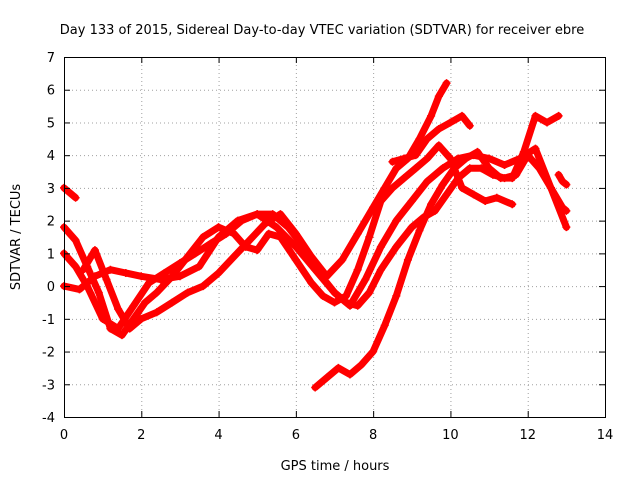  Describe the element at coordinates (51, 222) in the screenshot. I see `y-tick-label: 2` at that location.